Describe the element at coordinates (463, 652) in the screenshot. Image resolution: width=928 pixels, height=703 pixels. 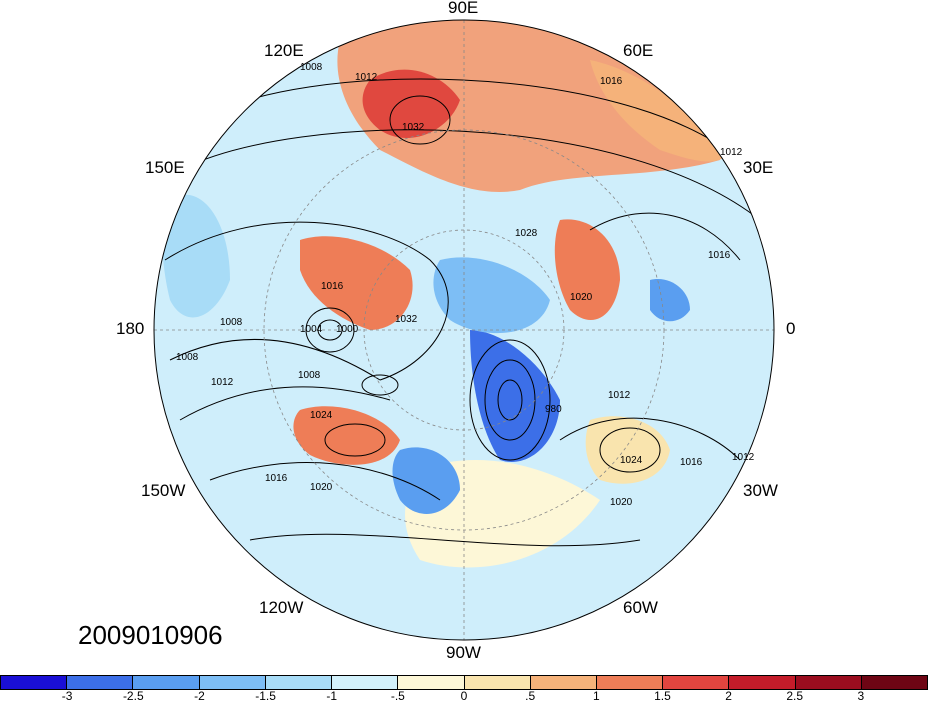
I see `label-90w: 90W` at that location.